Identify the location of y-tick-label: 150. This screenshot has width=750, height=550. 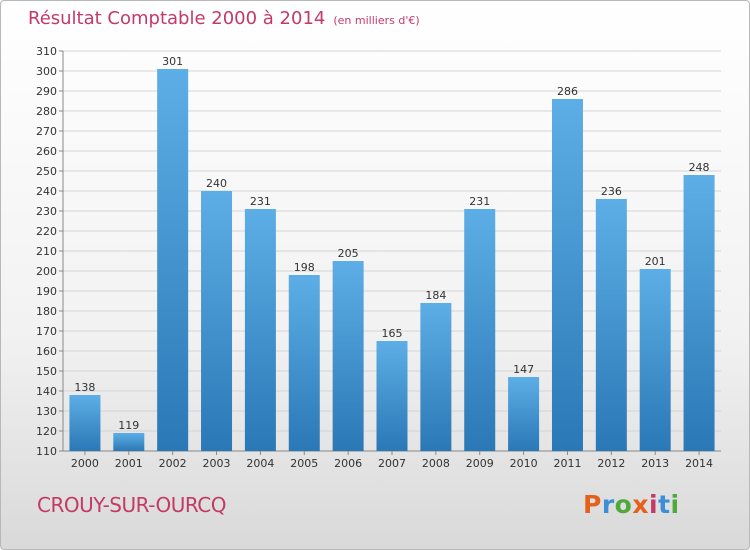
(46, 371).